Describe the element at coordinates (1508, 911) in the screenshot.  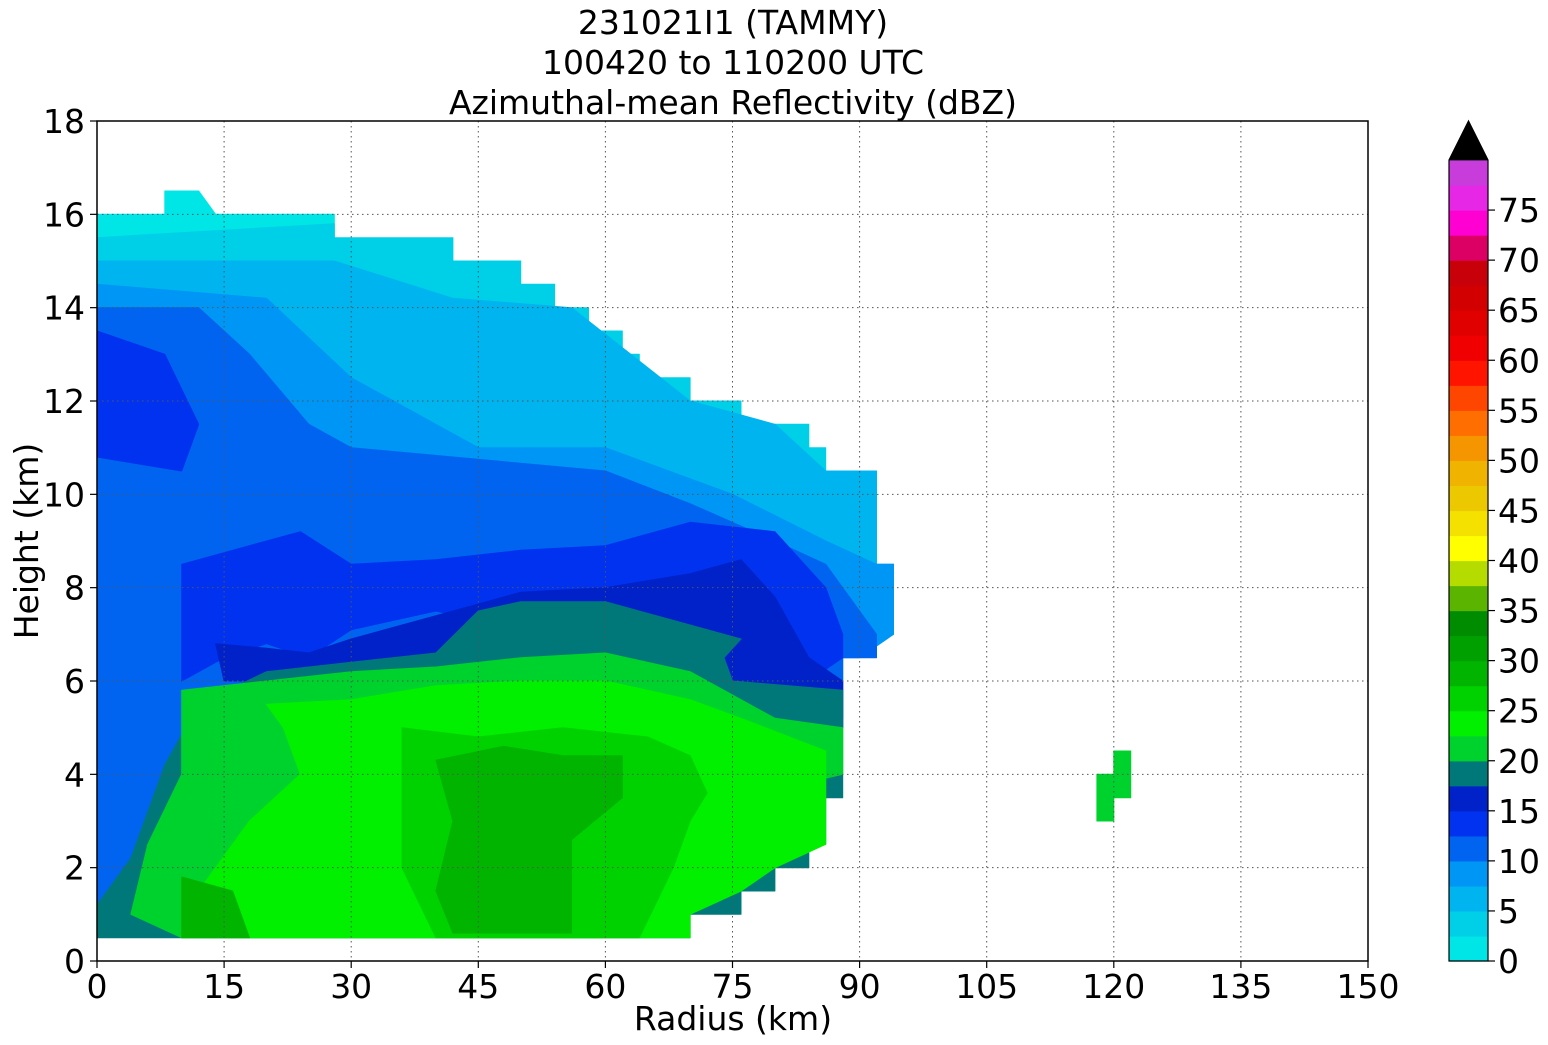
I see `colorbar-tick-label-1: 5` at that location.